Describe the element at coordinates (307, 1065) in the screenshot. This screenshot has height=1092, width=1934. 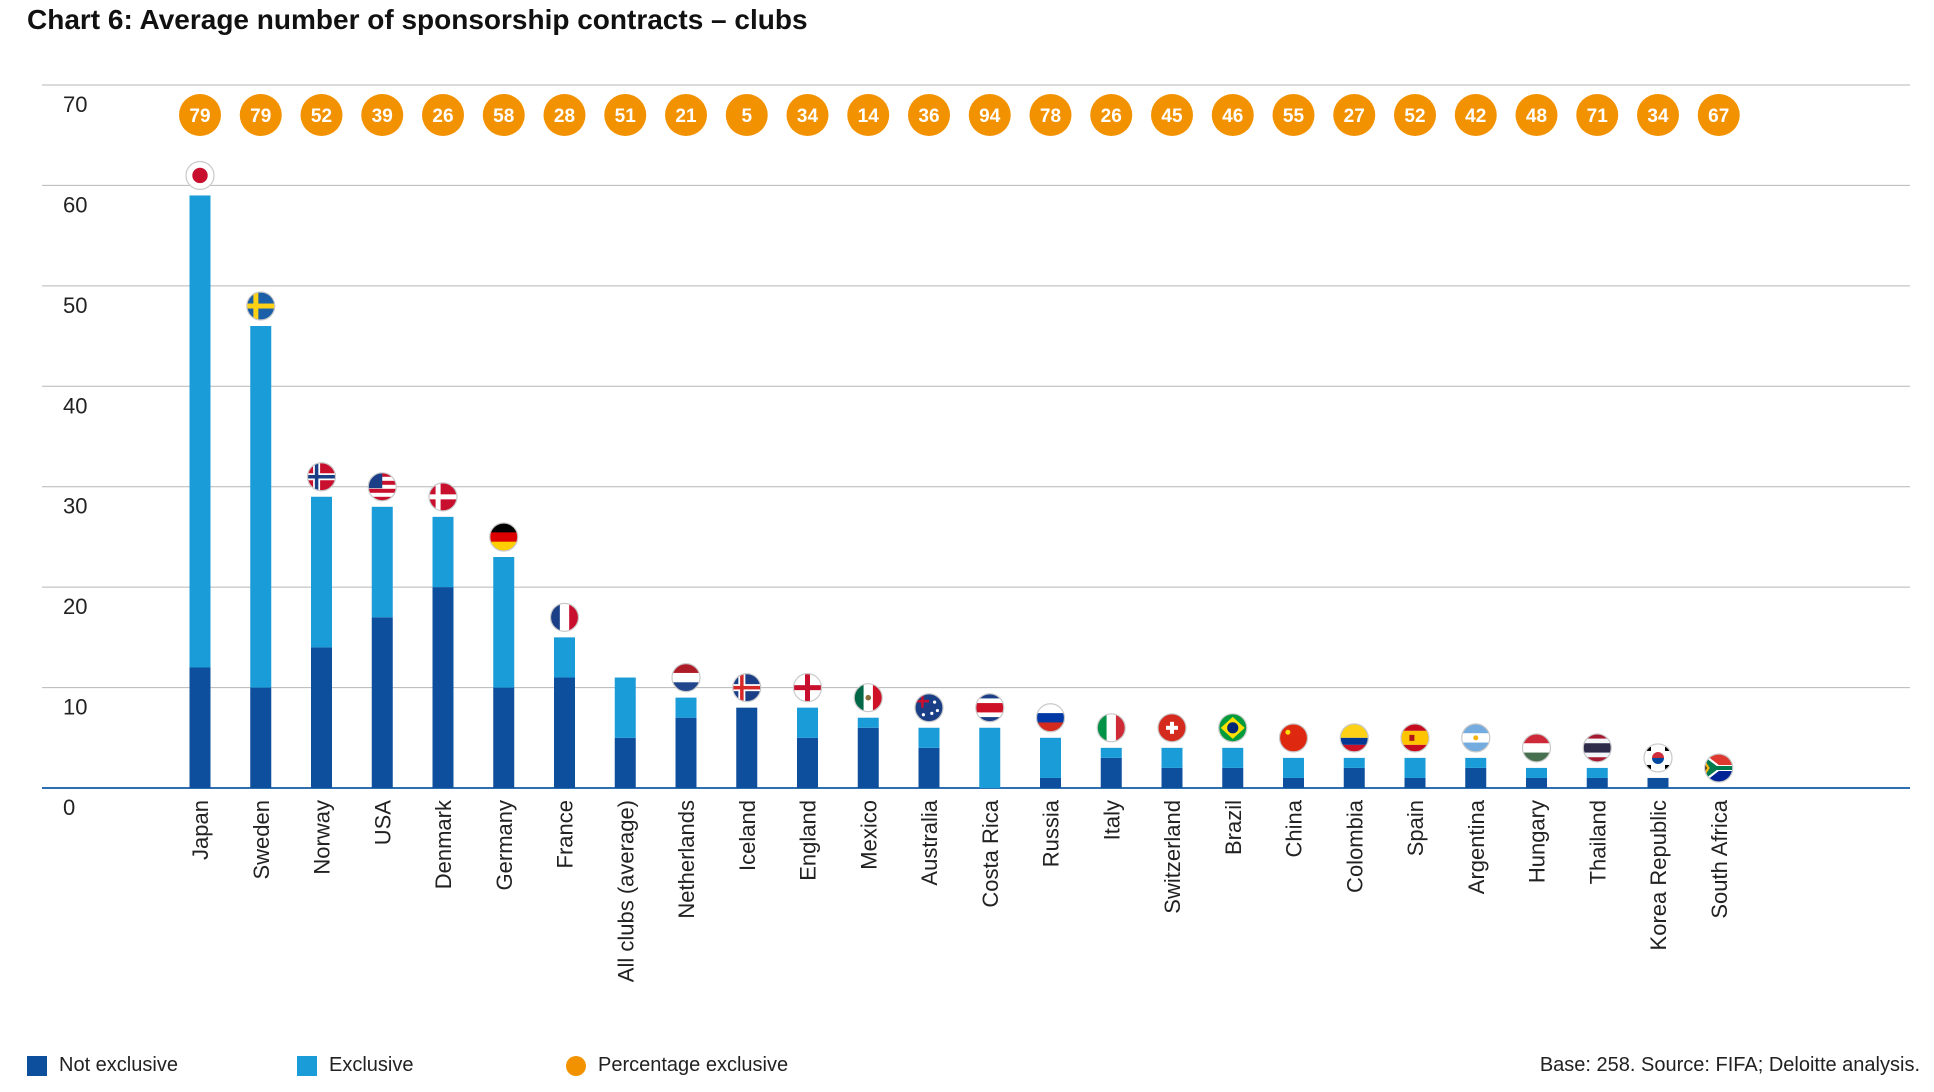
I see `legend-swatch-exclusive` at that location.